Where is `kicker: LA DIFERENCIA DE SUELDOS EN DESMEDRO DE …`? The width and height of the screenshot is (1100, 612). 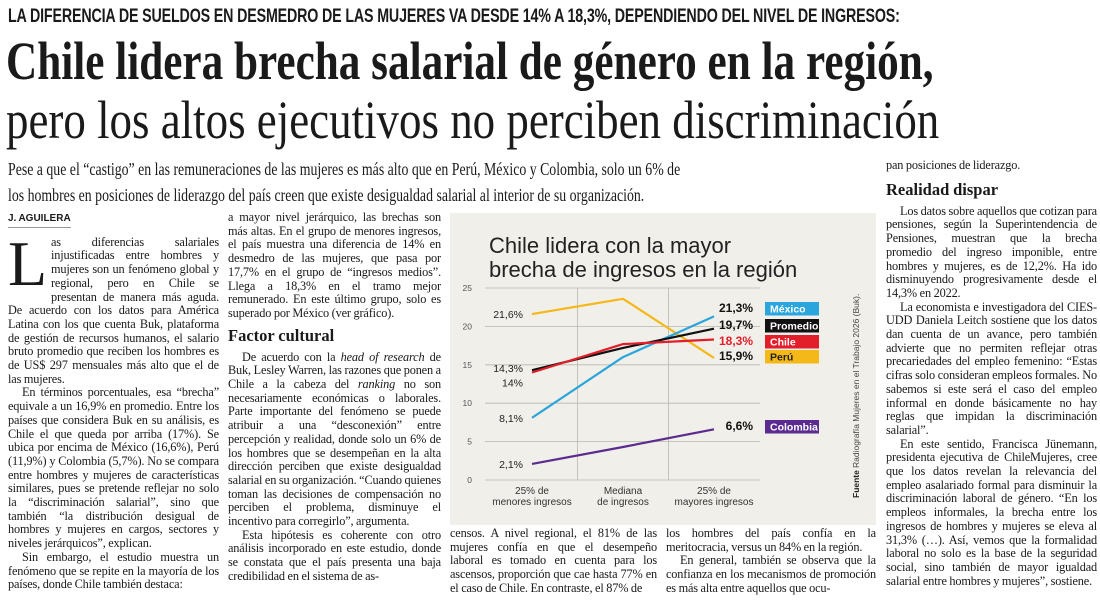 kicker: LA DIFERENCIA DE SUELDOS EN DESMEDRO DE … is located at coordinates (454, 16).